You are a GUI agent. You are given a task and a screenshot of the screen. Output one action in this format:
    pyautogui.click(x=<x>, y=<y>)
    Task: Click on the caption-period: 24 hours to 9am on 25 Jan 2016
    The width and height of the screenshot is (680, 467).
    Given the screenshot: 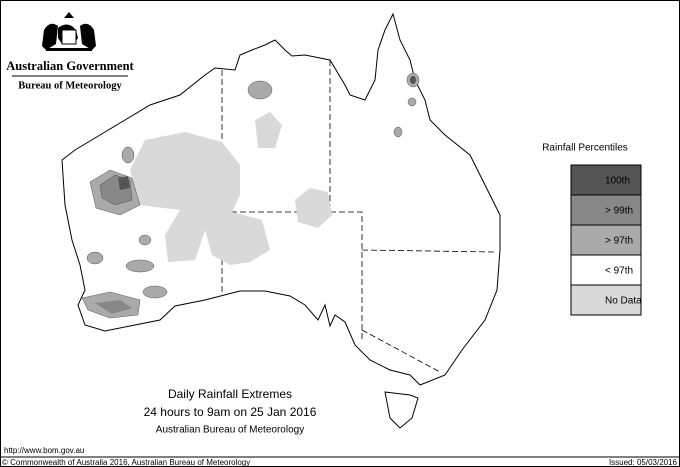 What is the action you would take?
    pyautogui.click(x=230, y=412)
    